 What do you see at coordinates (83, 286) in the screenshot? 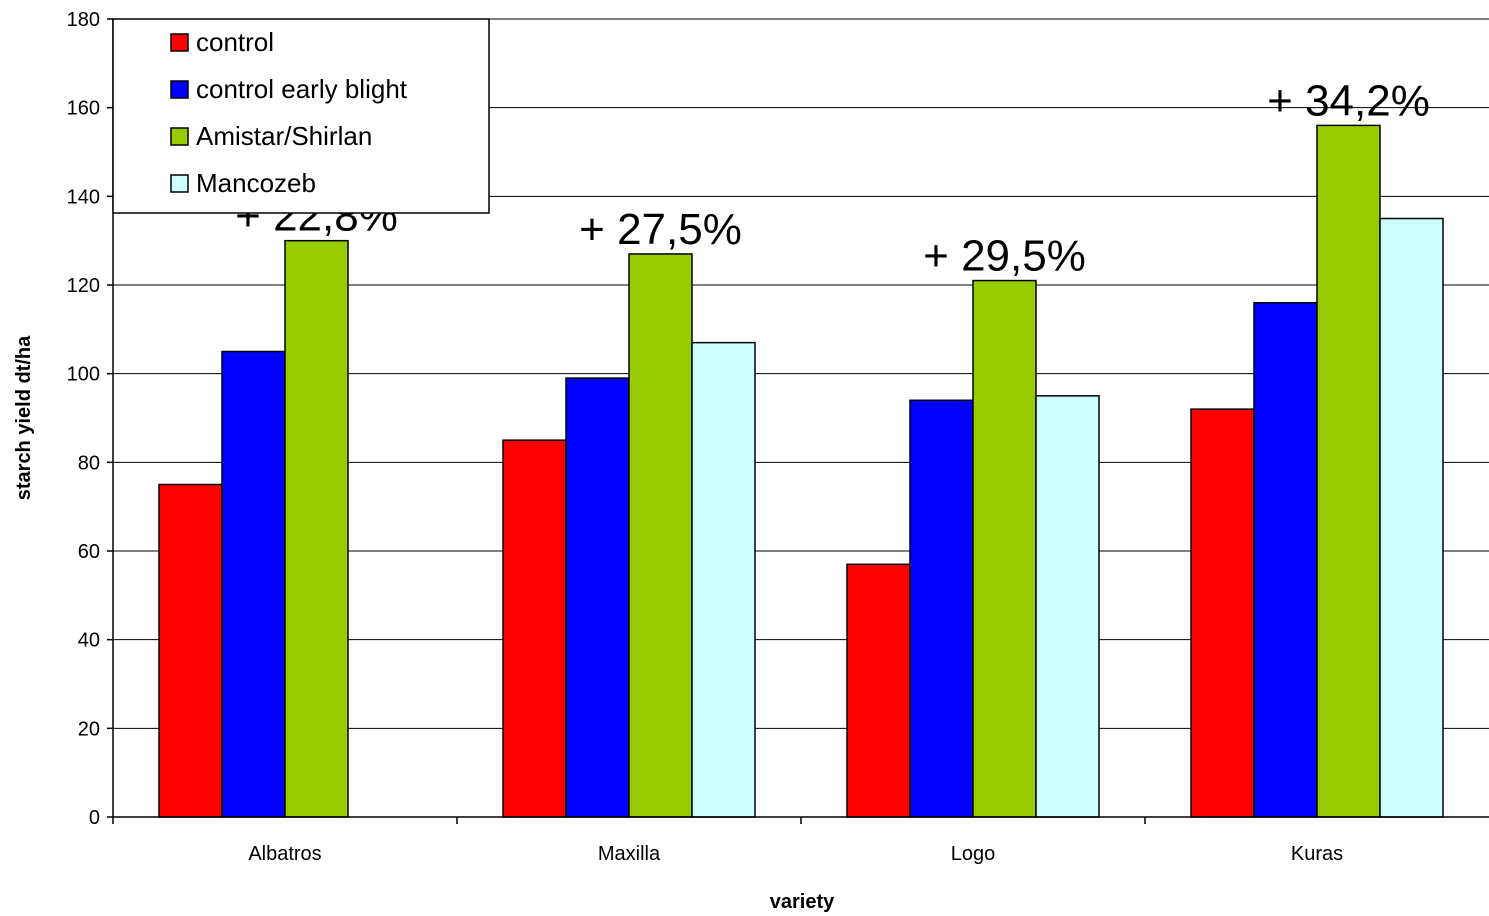
I see `y-tick-label: 120` at bounding box center [83, 286].